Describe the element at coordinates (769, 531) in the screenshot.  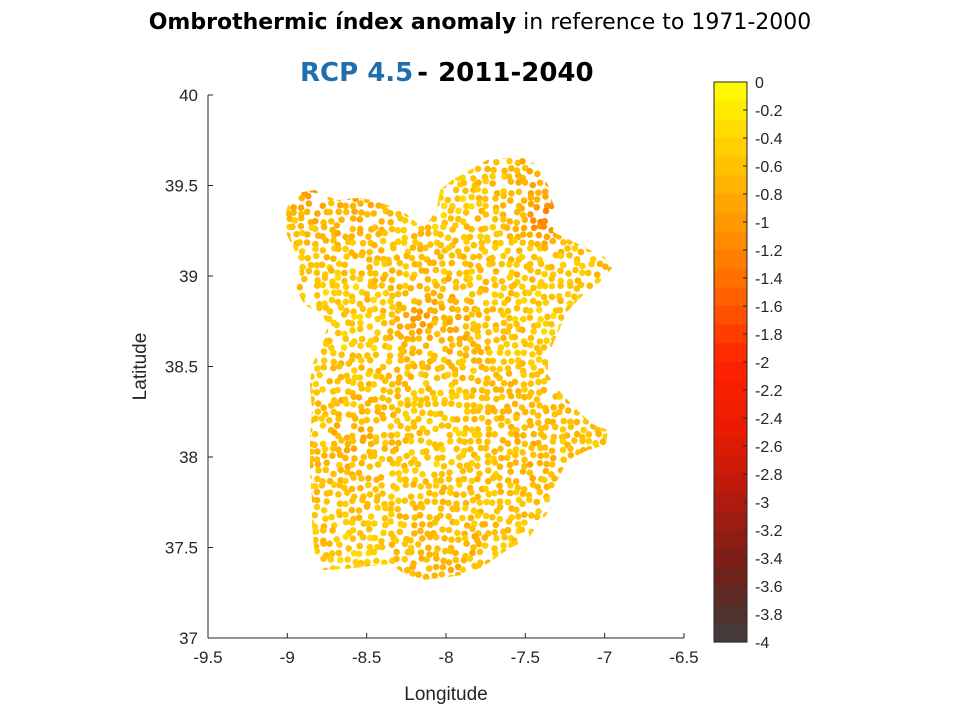
I see `colorbar-tick-label: -3.2` at that location.